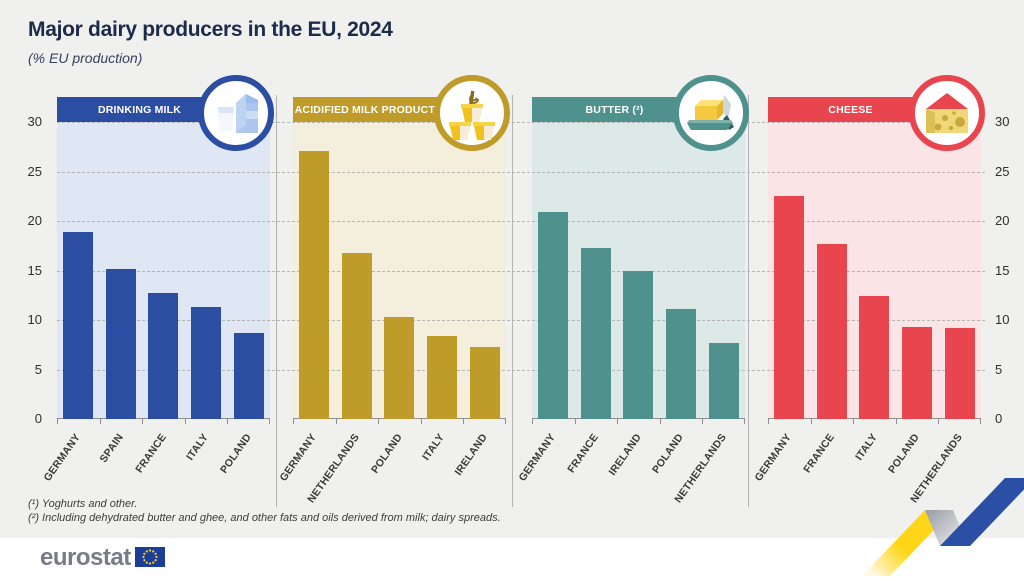 This screenshot has width=1024, height=581. What do you see at coordinates (375, 109) in the screenshot?
I see `panel-title: ACIDIFIED MILK PRODUCTS (¹)` at bounding box center [375, 109].